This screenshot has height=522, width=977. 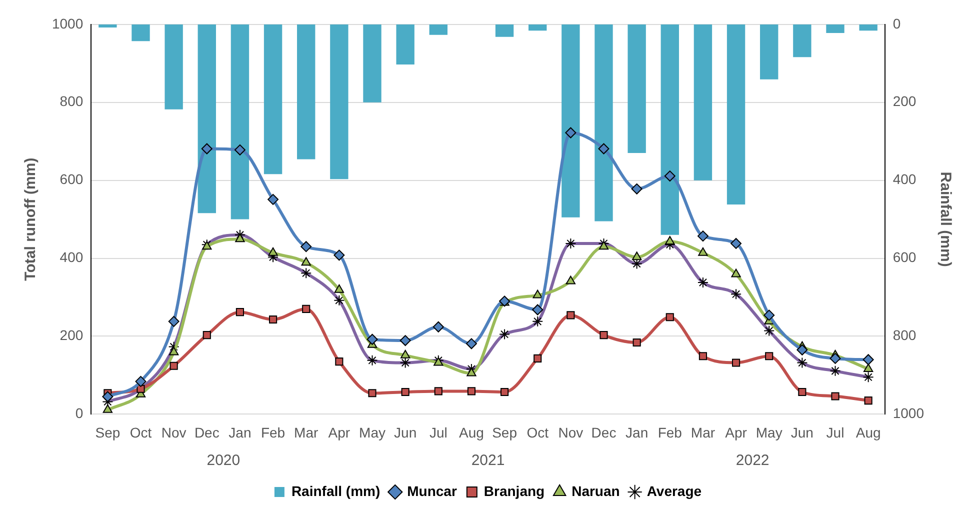 What do you see at coordinates (908, 413) in the screenshot?
I see `y2-tick-label: 1000` at bounding box center [908, 413].